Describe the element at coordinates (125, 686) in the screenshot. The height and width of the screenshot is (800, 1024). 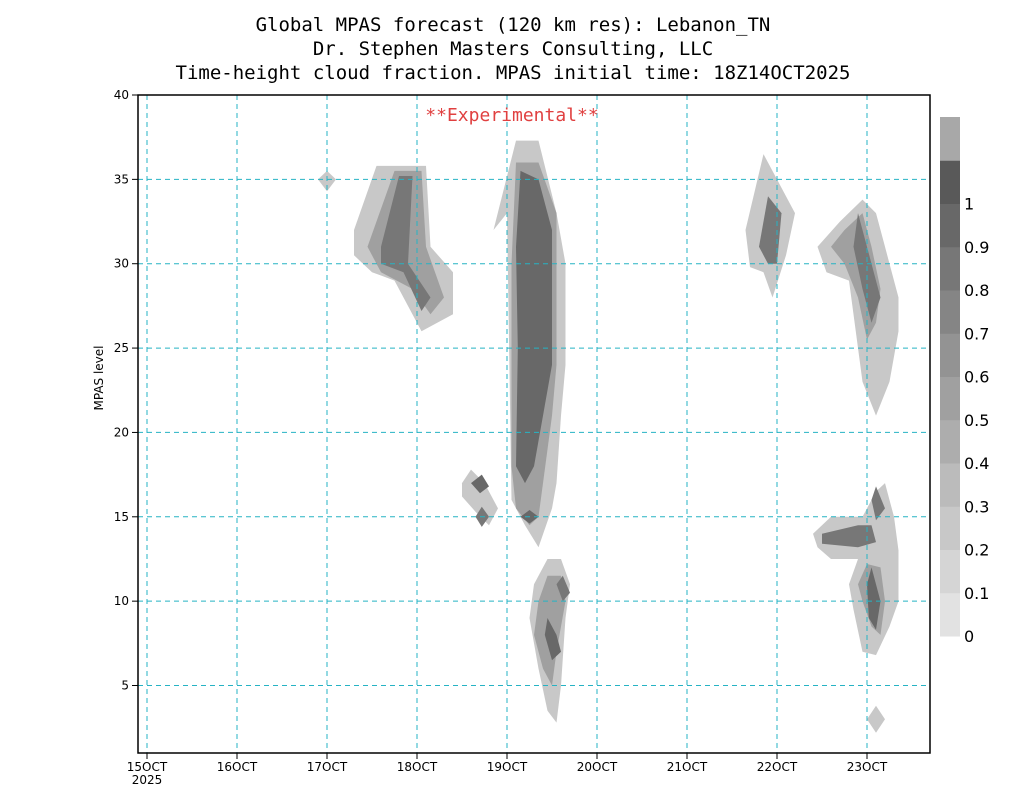
I see `y-tick-label-0: 5` at that location.